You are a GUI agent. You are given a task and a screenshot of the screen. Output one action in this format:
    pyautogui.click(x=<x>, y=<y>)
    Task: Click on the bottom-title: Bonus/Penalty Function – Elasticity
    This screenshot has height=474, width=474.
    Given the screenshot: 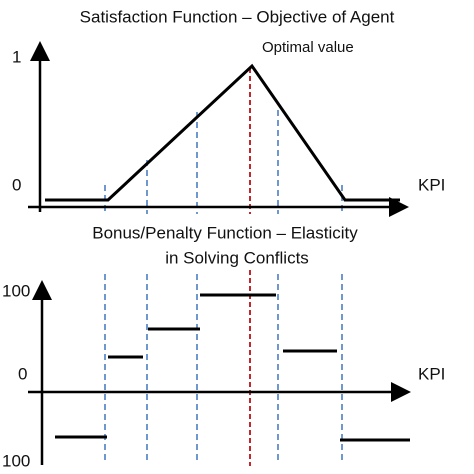 What is the action you would take?
    pyautogui.click(x=225, y=232)
    